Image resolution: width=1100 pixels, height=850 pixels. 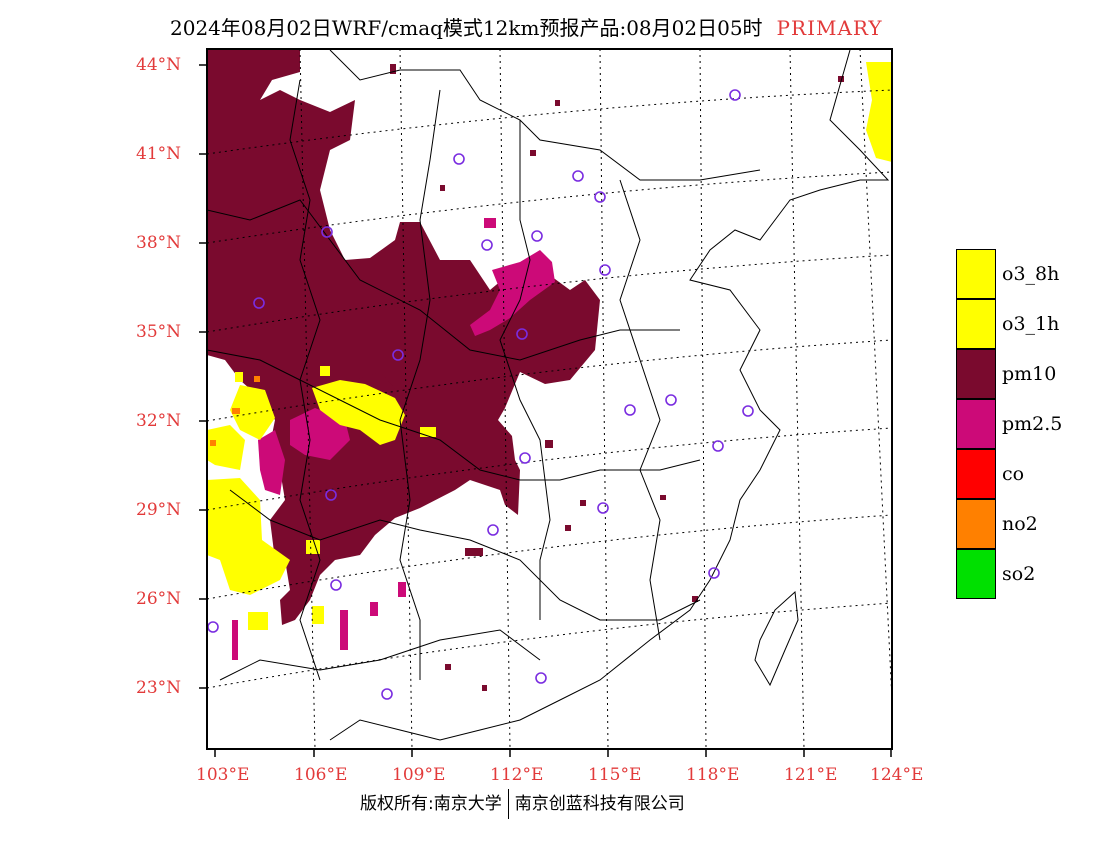 What do you see at coordinates (776, 638) in the screenshot?
I see `taiwan-outline` at bounding box center [776, 638].